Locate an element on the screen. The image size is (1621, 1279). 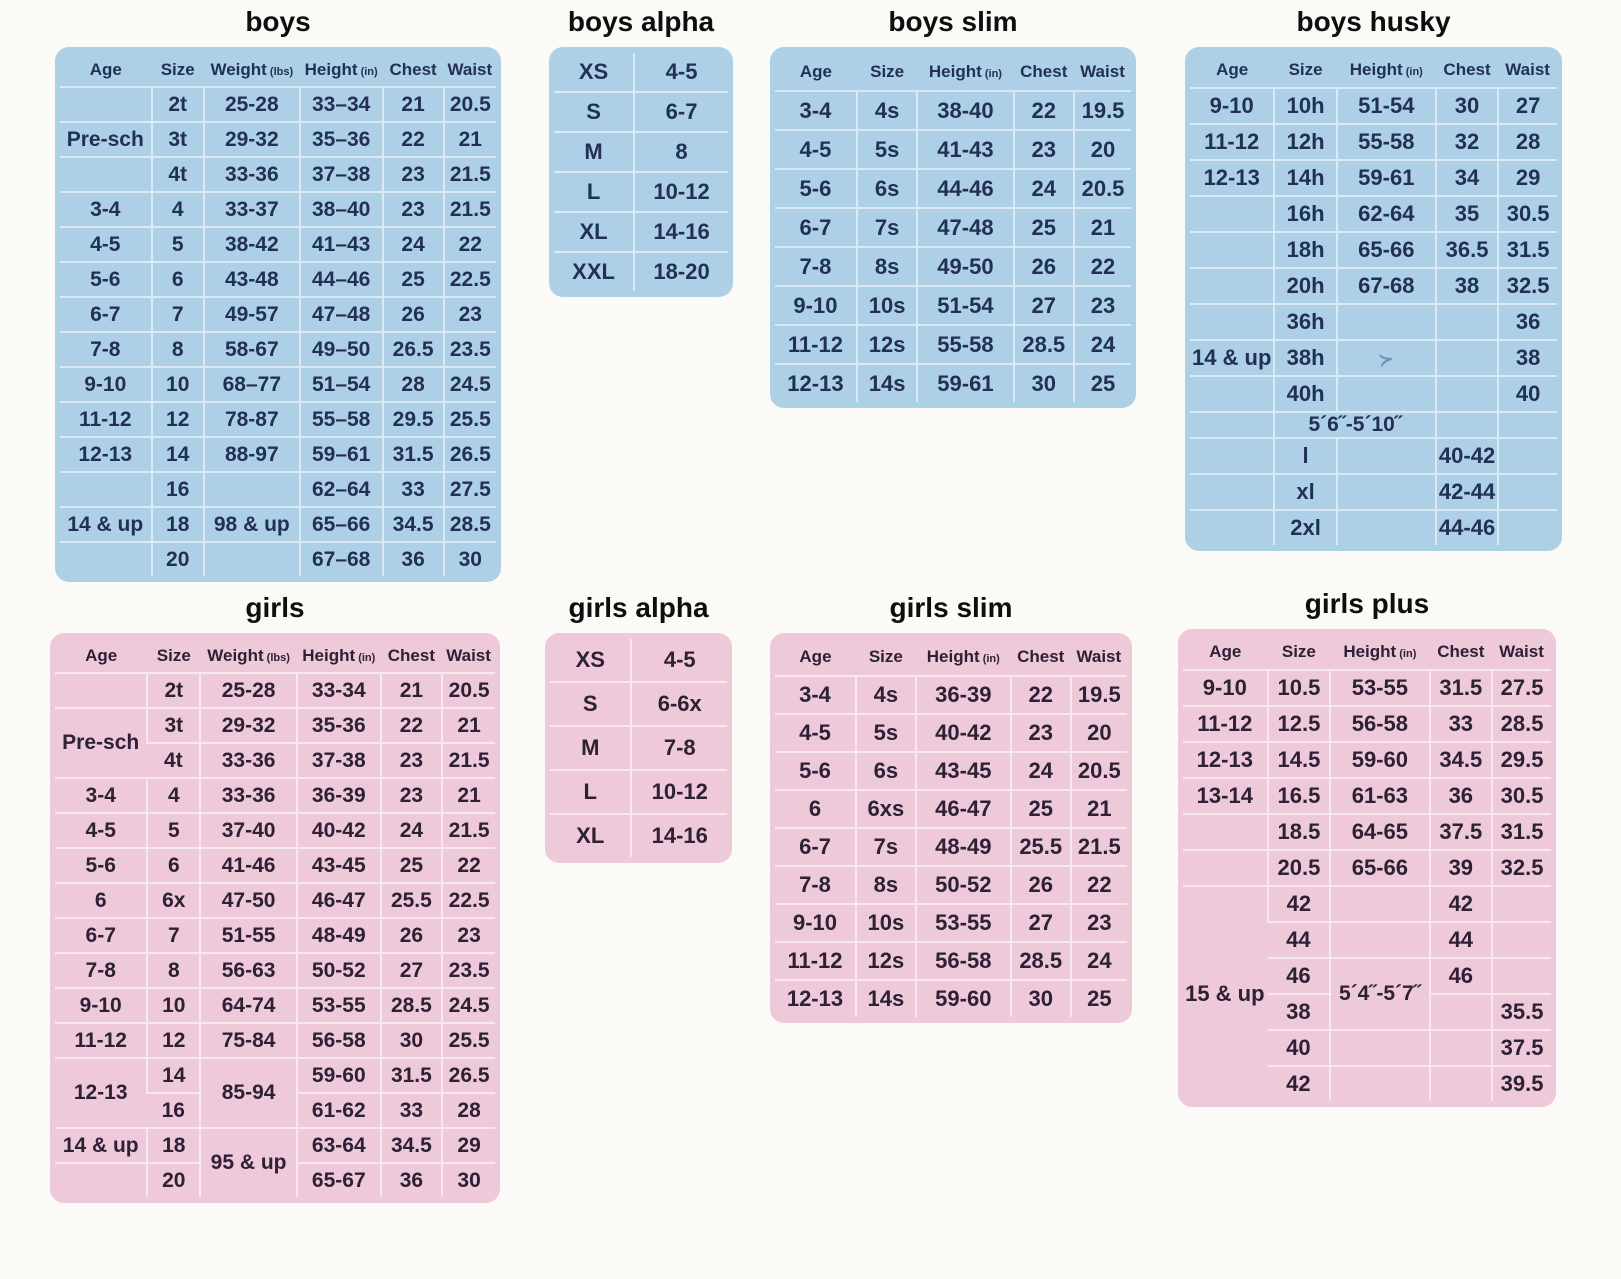
table-cell: 44–46 is located at coordinates (340, 279).